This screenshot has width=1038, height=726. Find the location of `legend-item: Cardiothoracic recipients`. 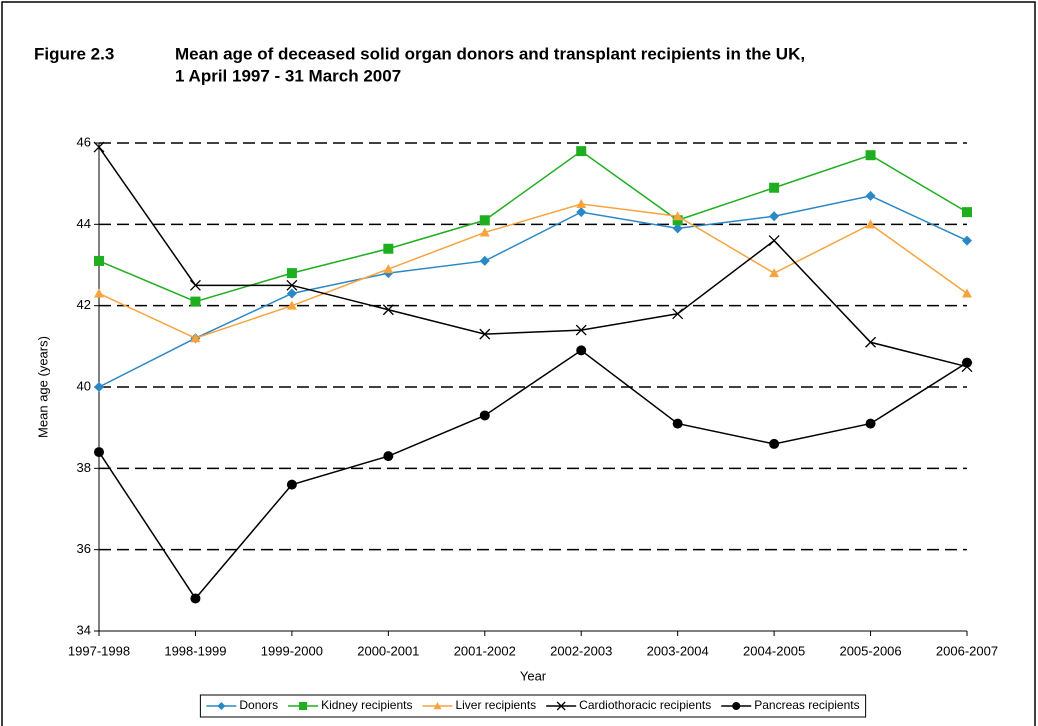

legend-item: Cardiothoracic recipients is located at coordinates (628, 705).